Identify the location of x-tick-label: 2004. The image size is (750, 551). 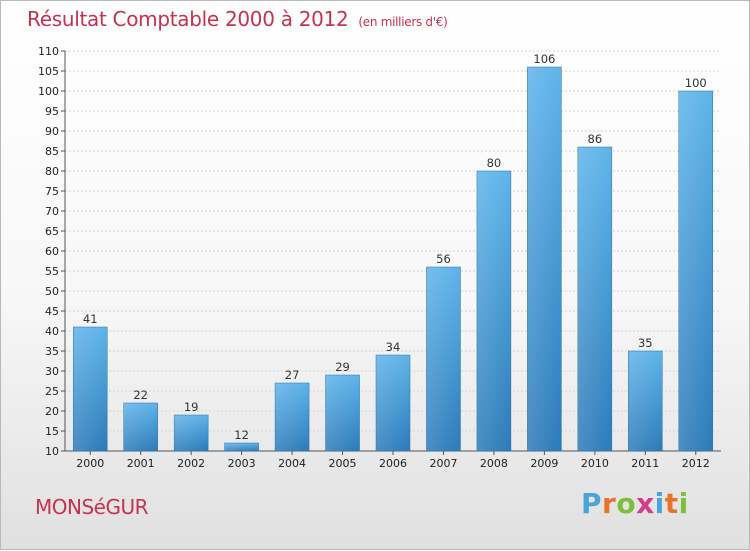
(292, 463).